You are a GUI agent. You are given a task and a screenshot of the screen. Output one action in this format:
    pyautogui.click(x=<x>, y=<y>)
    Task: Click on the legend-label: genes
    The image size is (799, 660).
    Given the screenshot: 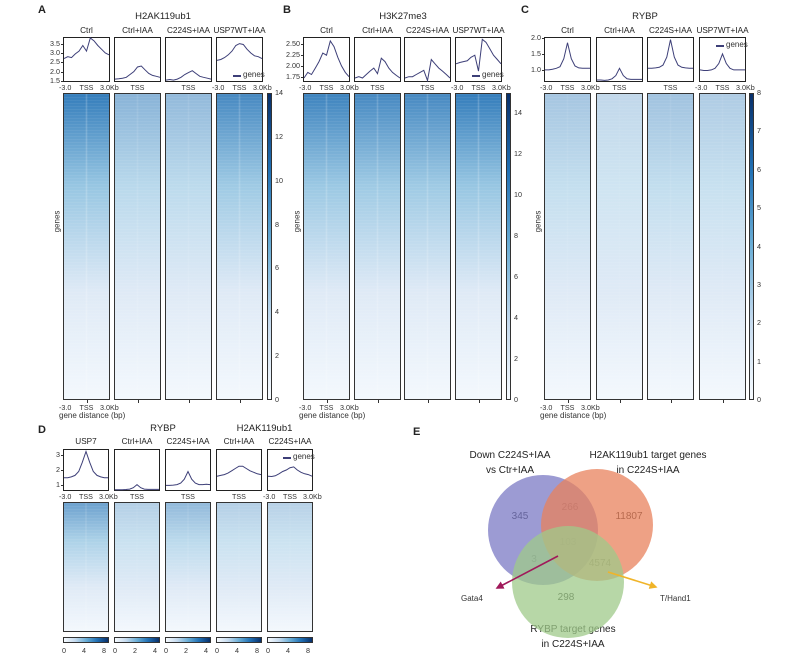 What is the action you would take?
    pyautogui.click(x=304, y=456)
    